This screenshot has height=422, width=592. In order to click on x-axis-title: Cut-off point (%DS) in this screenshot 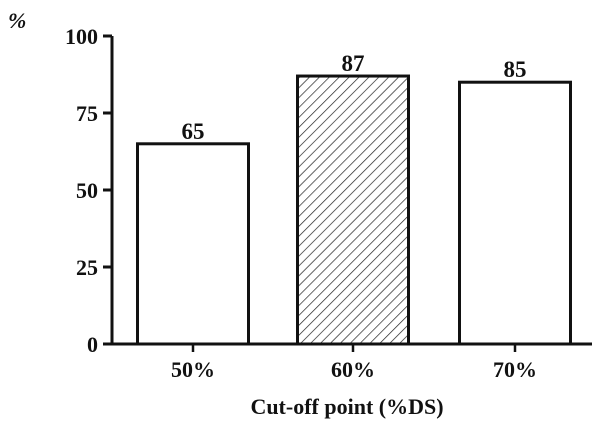, I will do `click(346, 406)`.